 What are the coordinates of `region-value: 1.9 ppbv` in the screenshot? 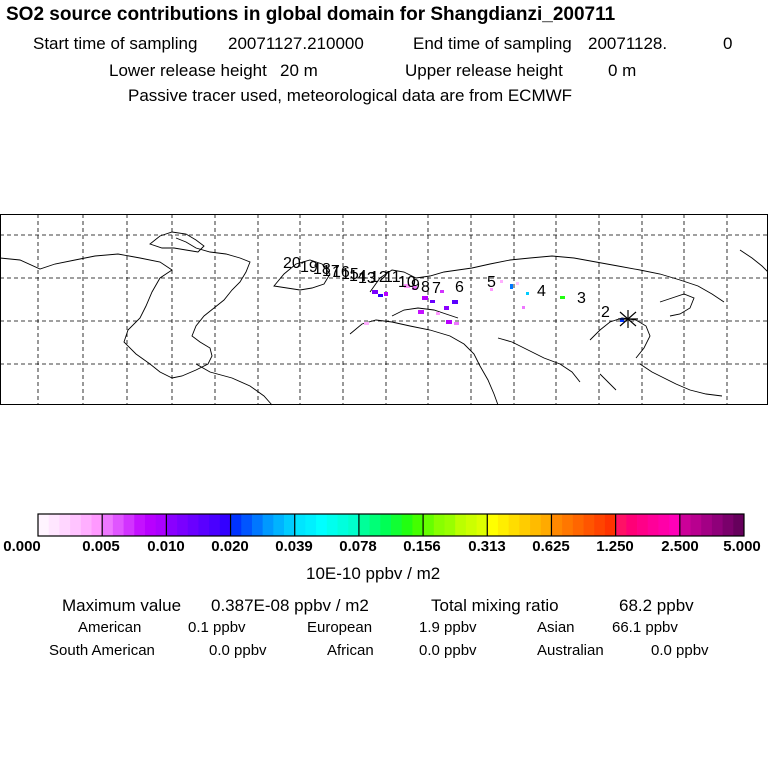 It's located at (448, 627).